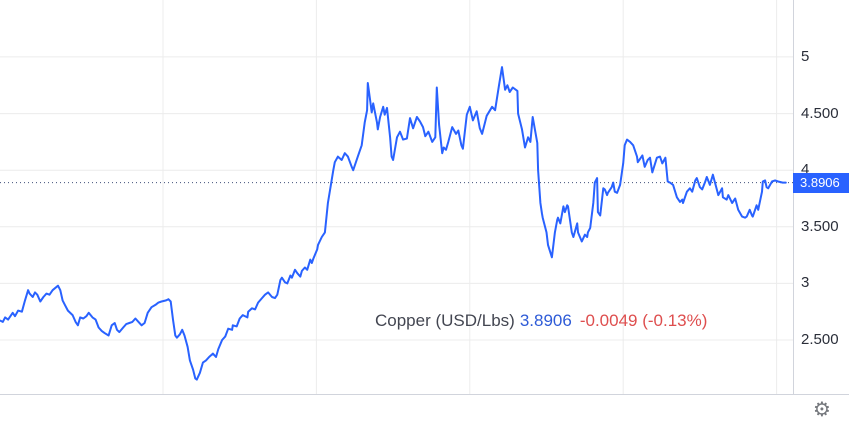  What do you see at coordinates (820, 113) in the screenshot?
I see `y-axis-tick-label: 4.500` at bounding box center [820, 113].